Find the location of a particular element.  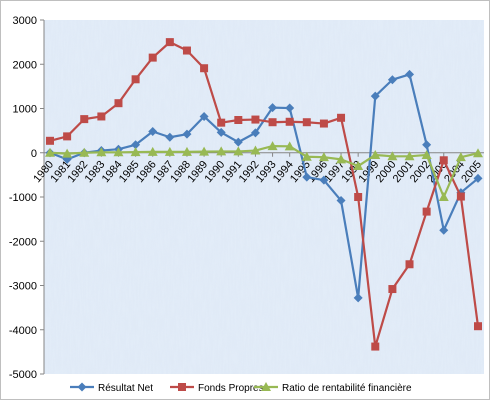

y-tick-label: -1000 is located at coordinates (23, 198).